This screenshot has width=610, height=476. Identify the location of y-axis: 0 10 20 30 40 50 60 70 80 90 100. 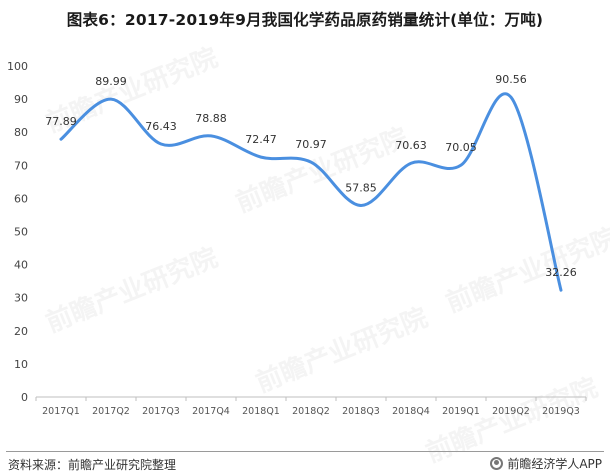
(17, 232).